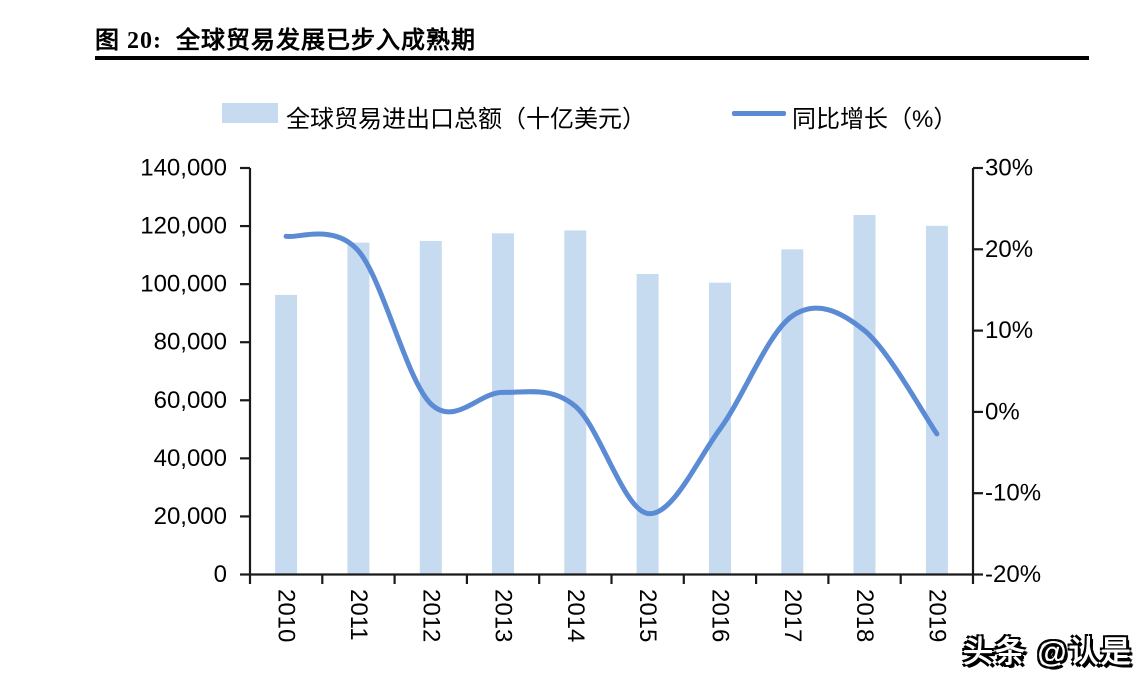 The width and height of the screenshot is (1142, 682). I want to click on left-axis-tick-label: 120,000, so click(183, 226).